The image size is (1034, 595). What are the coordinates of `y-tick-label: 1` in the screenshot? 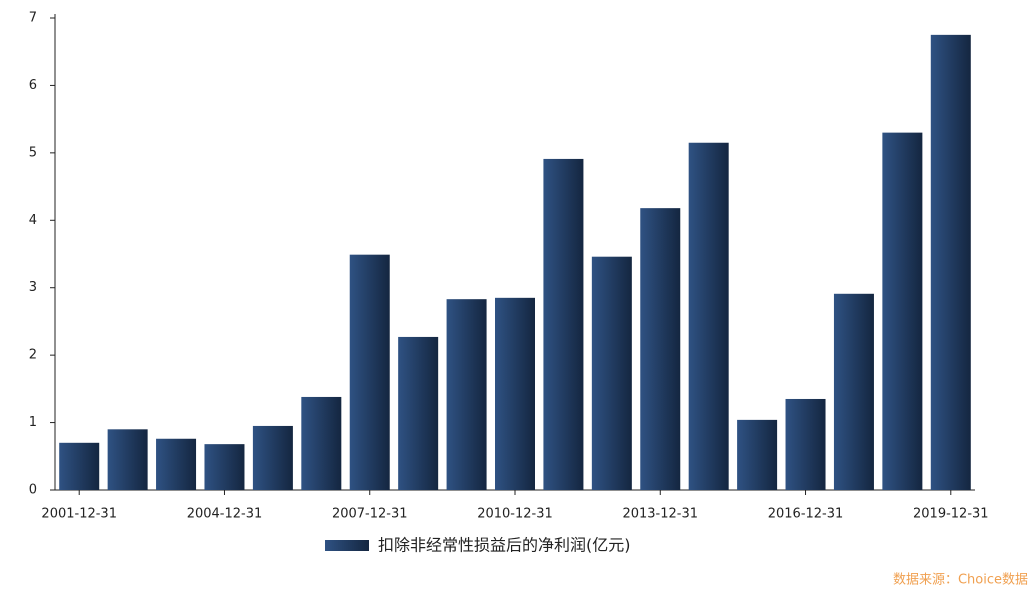 It's located at (33, 422).